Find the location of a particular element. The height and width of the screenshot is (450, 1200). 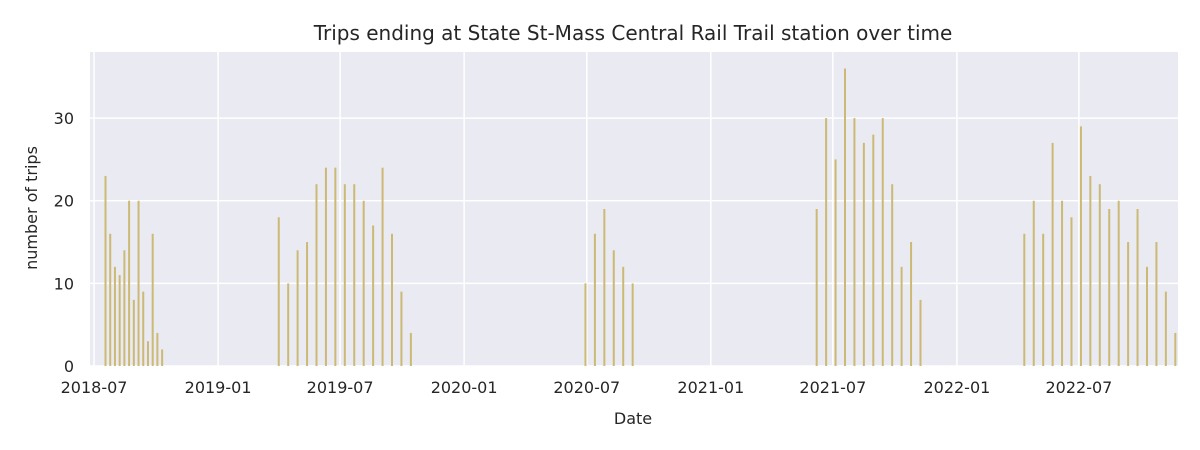

x-tick-label: 2018-07 is located at coordinates (94, 387).